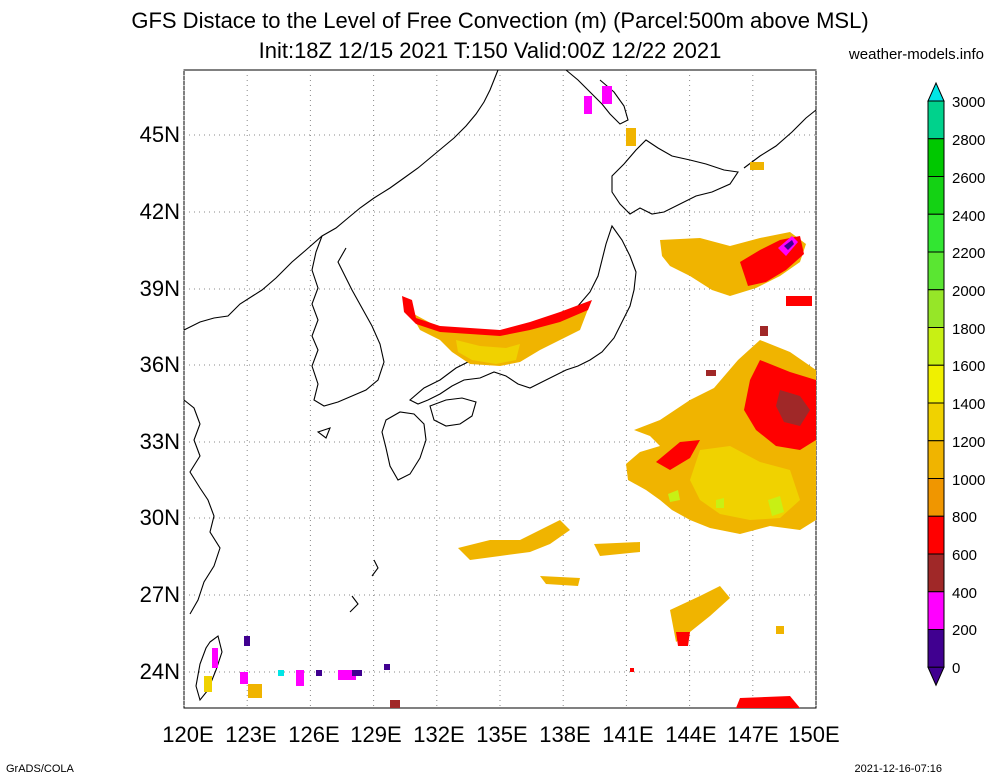 The image size is (1000, 779). I want to click on site-label: weather-models.info, so click(916, 54).